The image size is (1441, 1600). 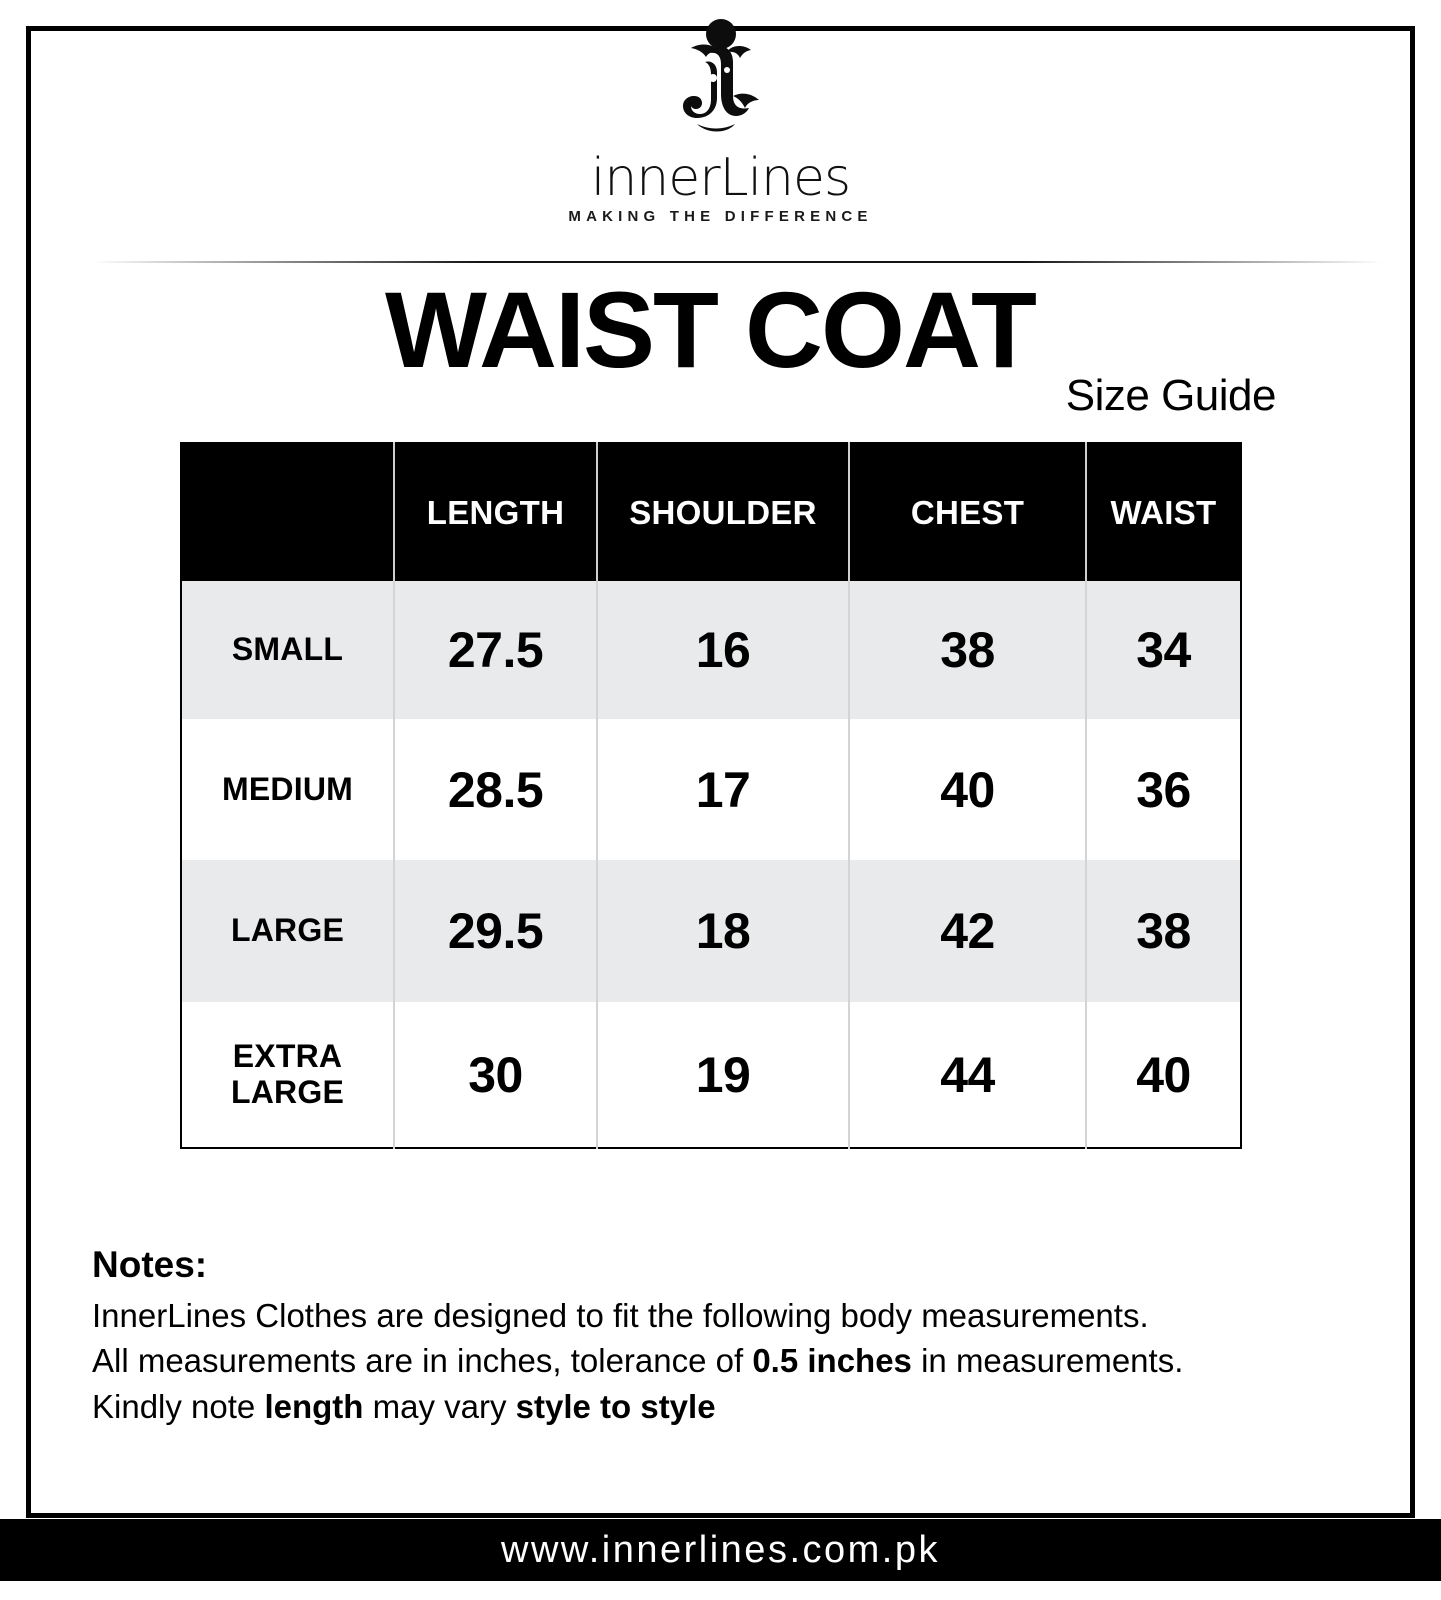 I want to click on cell-shoulder-small: 16, so click(x=723, y=650).